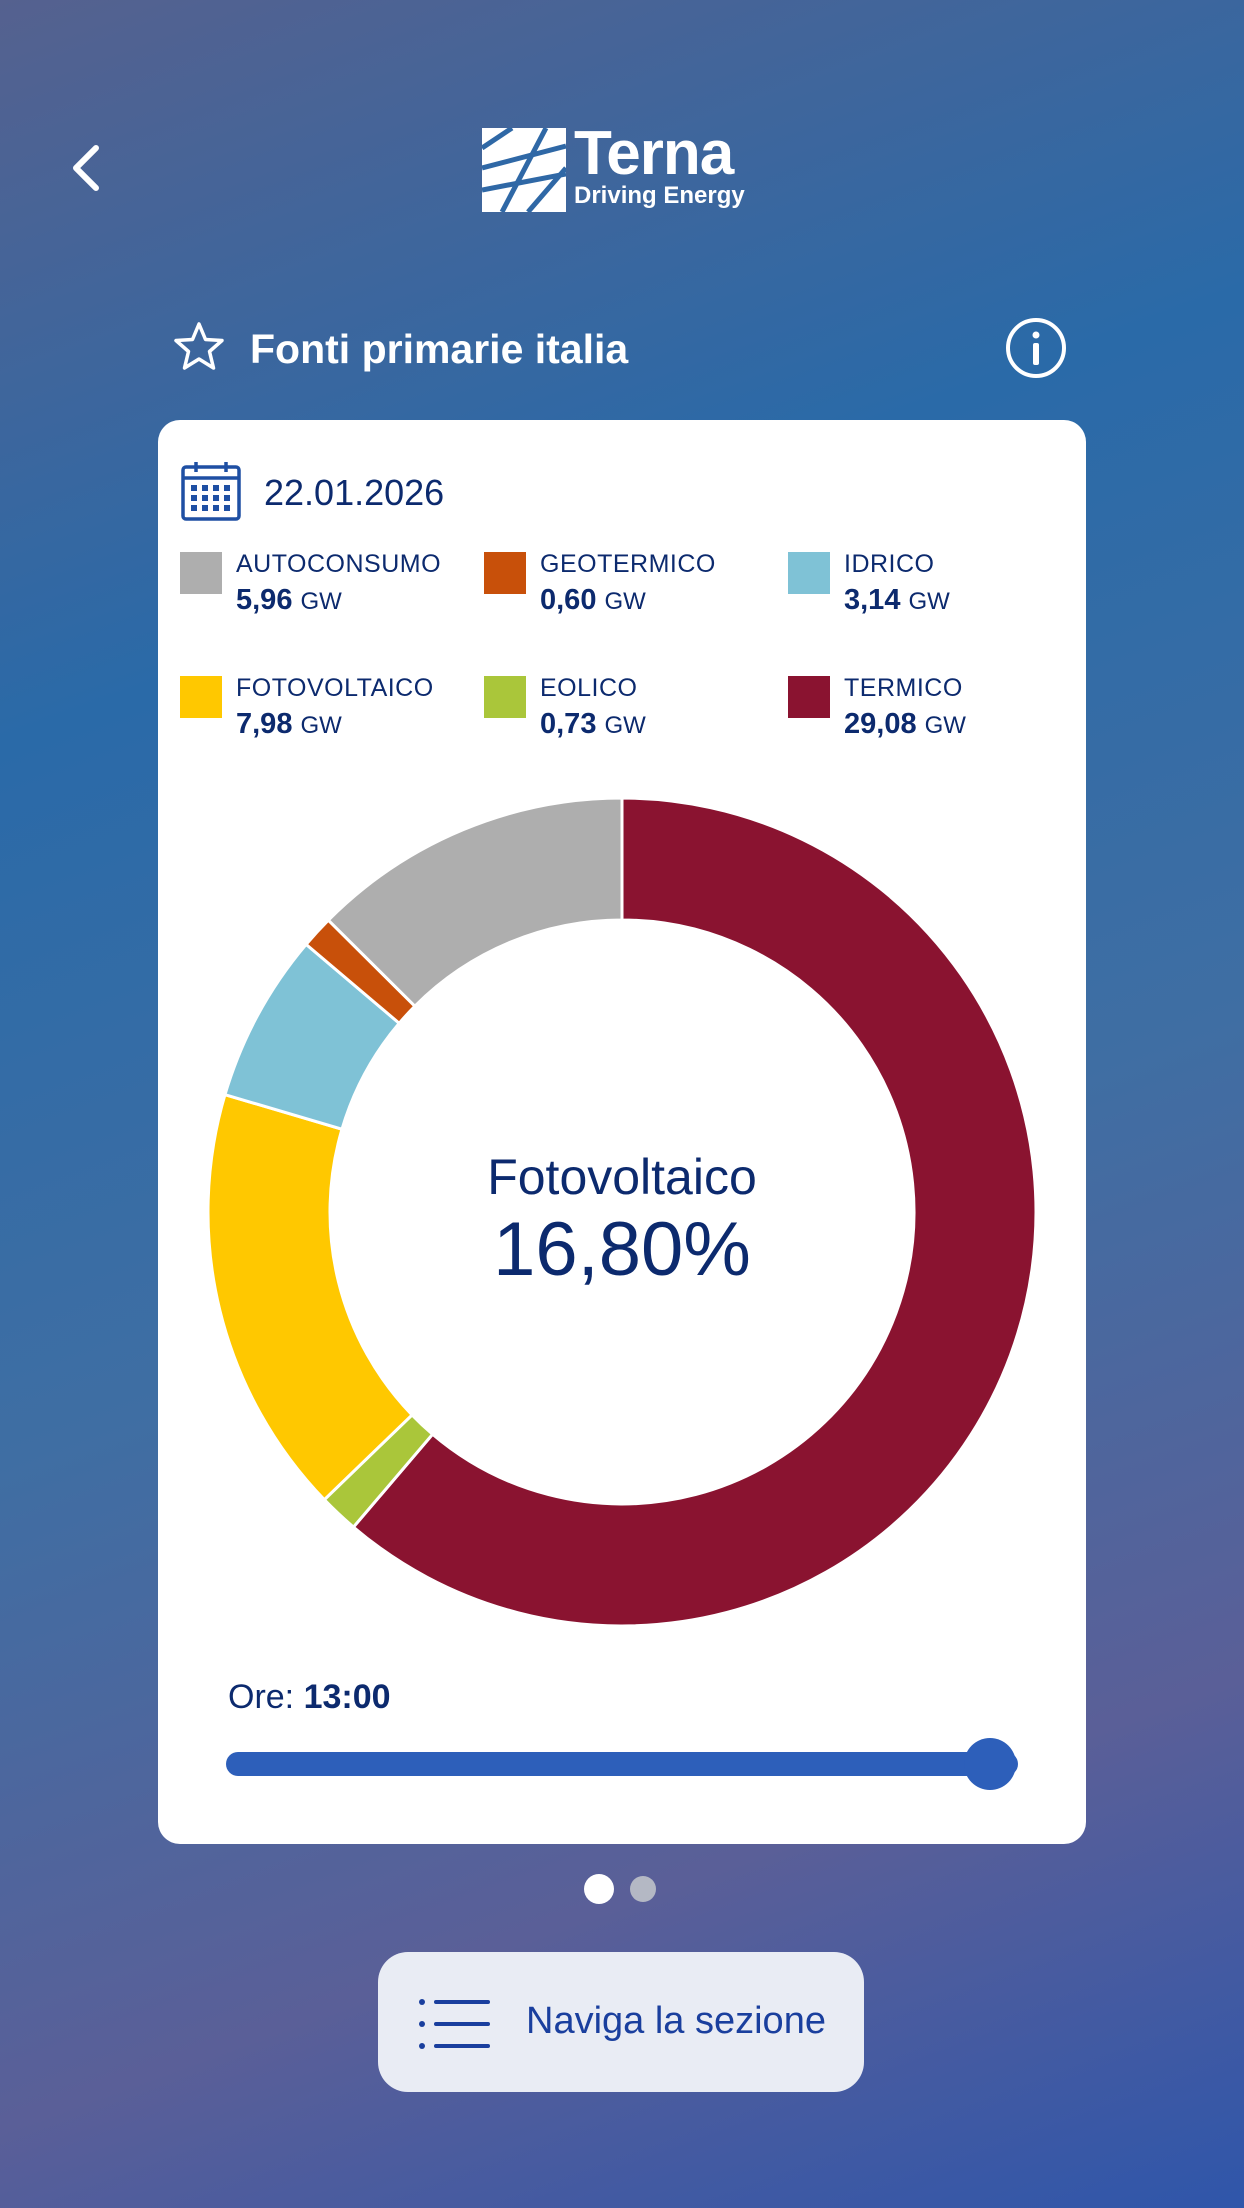 The width and height of the screenshot is (1244, 2208). Describe the element at coordinates (335, 688) in the screenshot. I see `legend-name: FOTOVOLTAICO` at that location.